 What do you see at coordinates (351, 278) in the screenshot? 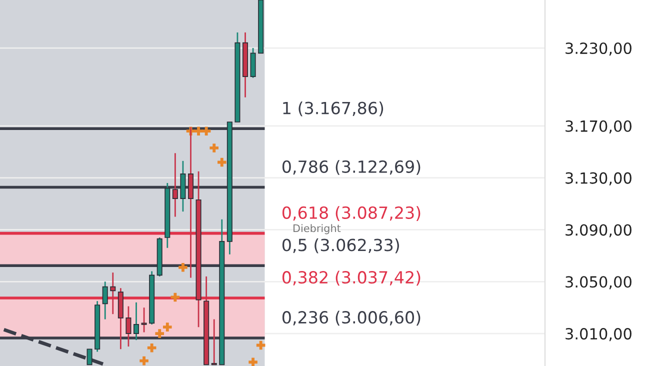
I see `ref-line-label: 0,382 (3.037,42)` at bounding box center [351, 278].